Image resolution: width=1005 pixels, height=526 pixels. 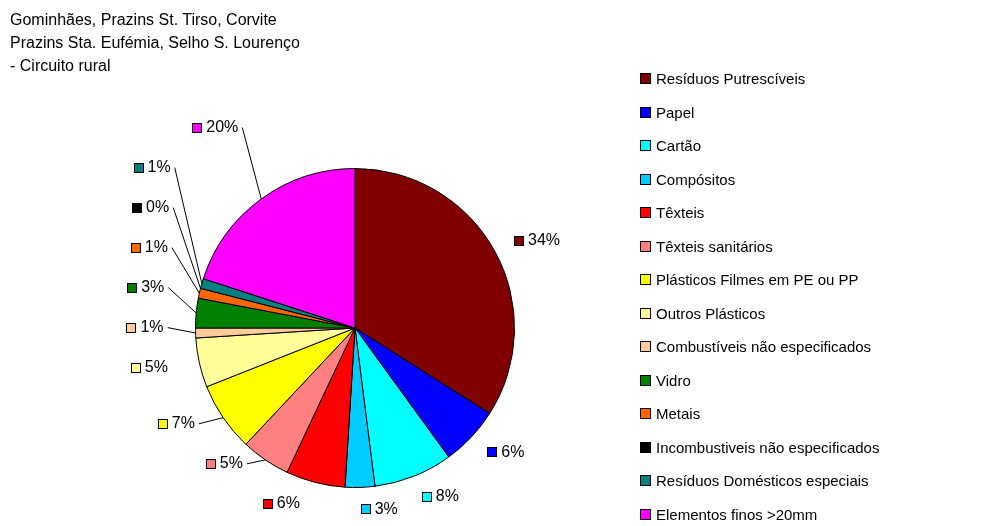 I want to click on legend-label: Incombustiveis não especificados, so click(x=768, y=447).